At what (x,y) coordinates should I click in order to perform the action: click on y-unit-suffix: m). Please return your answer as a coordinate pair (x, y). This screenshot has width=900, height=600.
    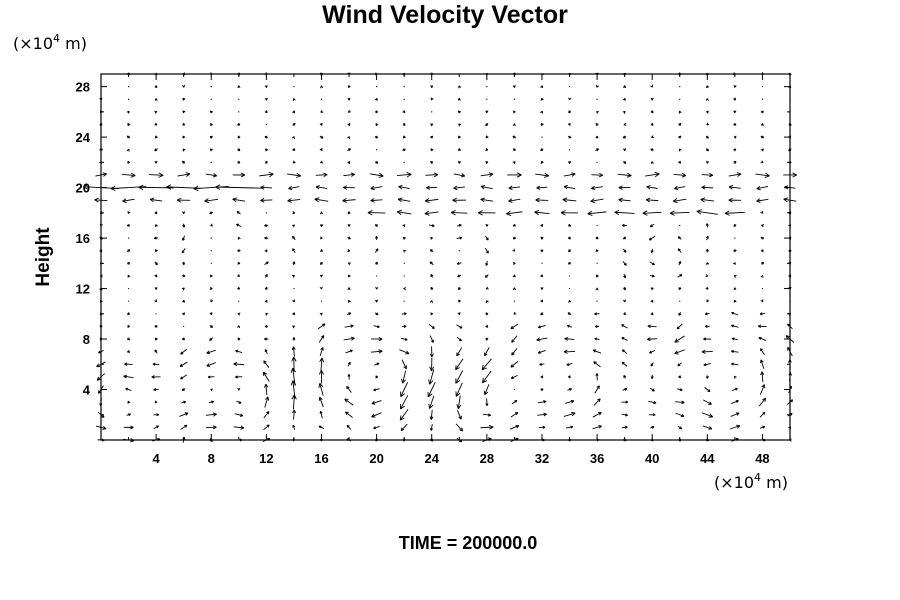
    Looking at the image, I should click on (73, 43).